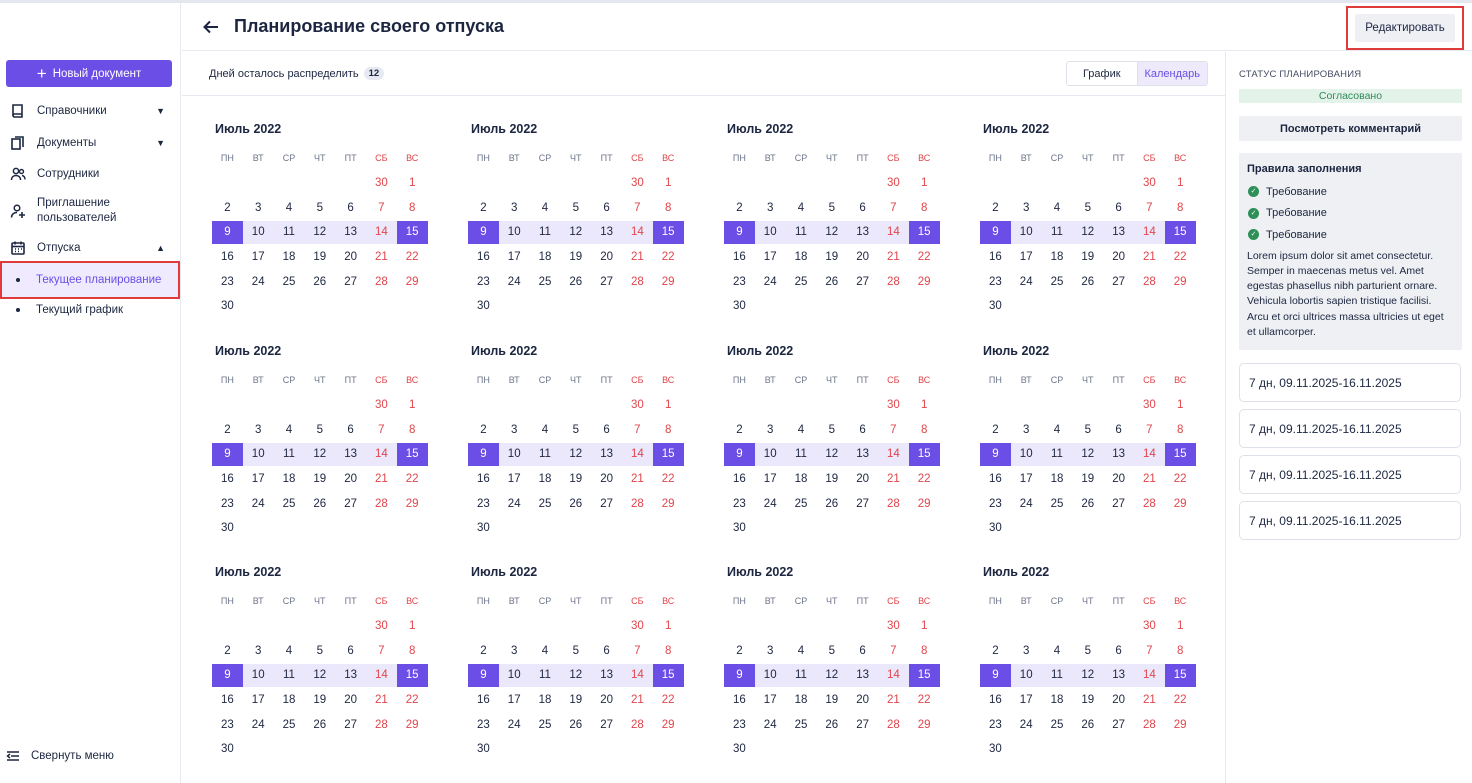 This screenshot has height=783, width=1472. I want to click on sidebar-subitem-current-planning: Текущее планирование, so click(90, 280).